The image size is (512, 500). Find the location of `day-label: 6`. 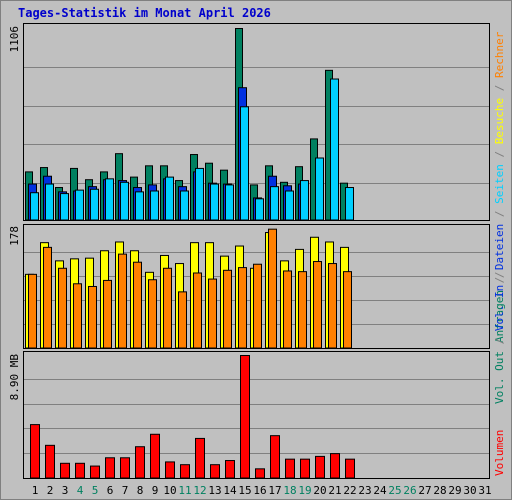

day-label: 6 is located at coordinates (110, 490).